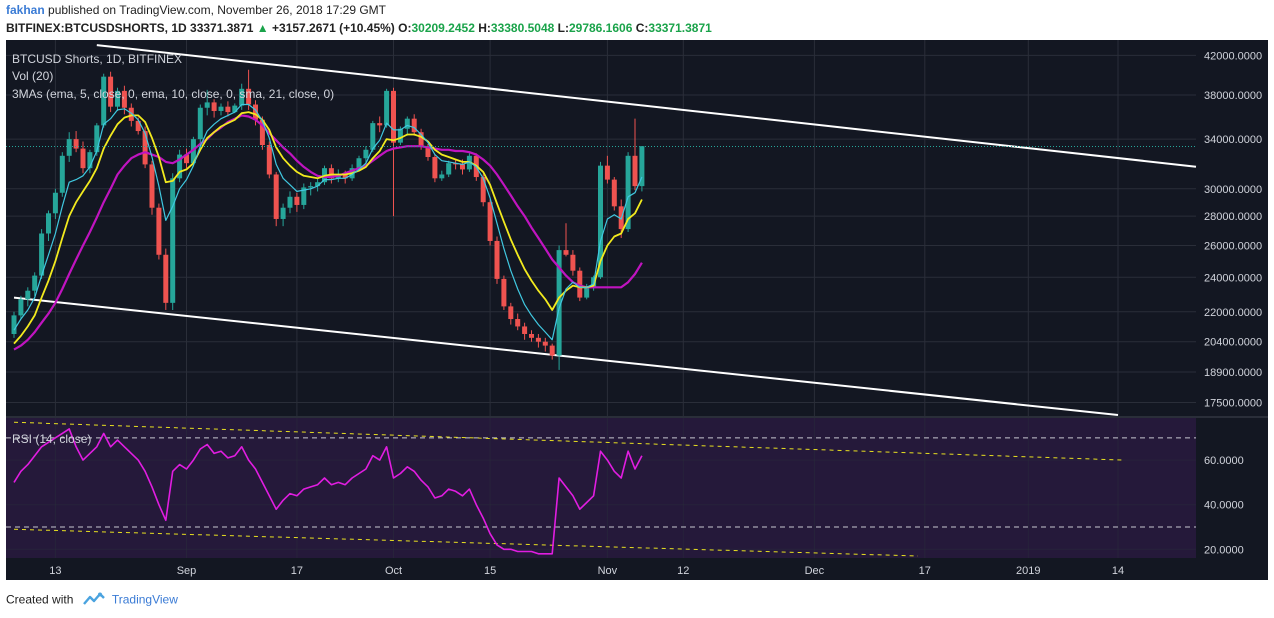 The width and height of the screenshot is (1274, 618). What do you see at coordinates (608, 571) in the screenshot?
I see `time-tick-label: Nov` at bounding box center [608, 571].